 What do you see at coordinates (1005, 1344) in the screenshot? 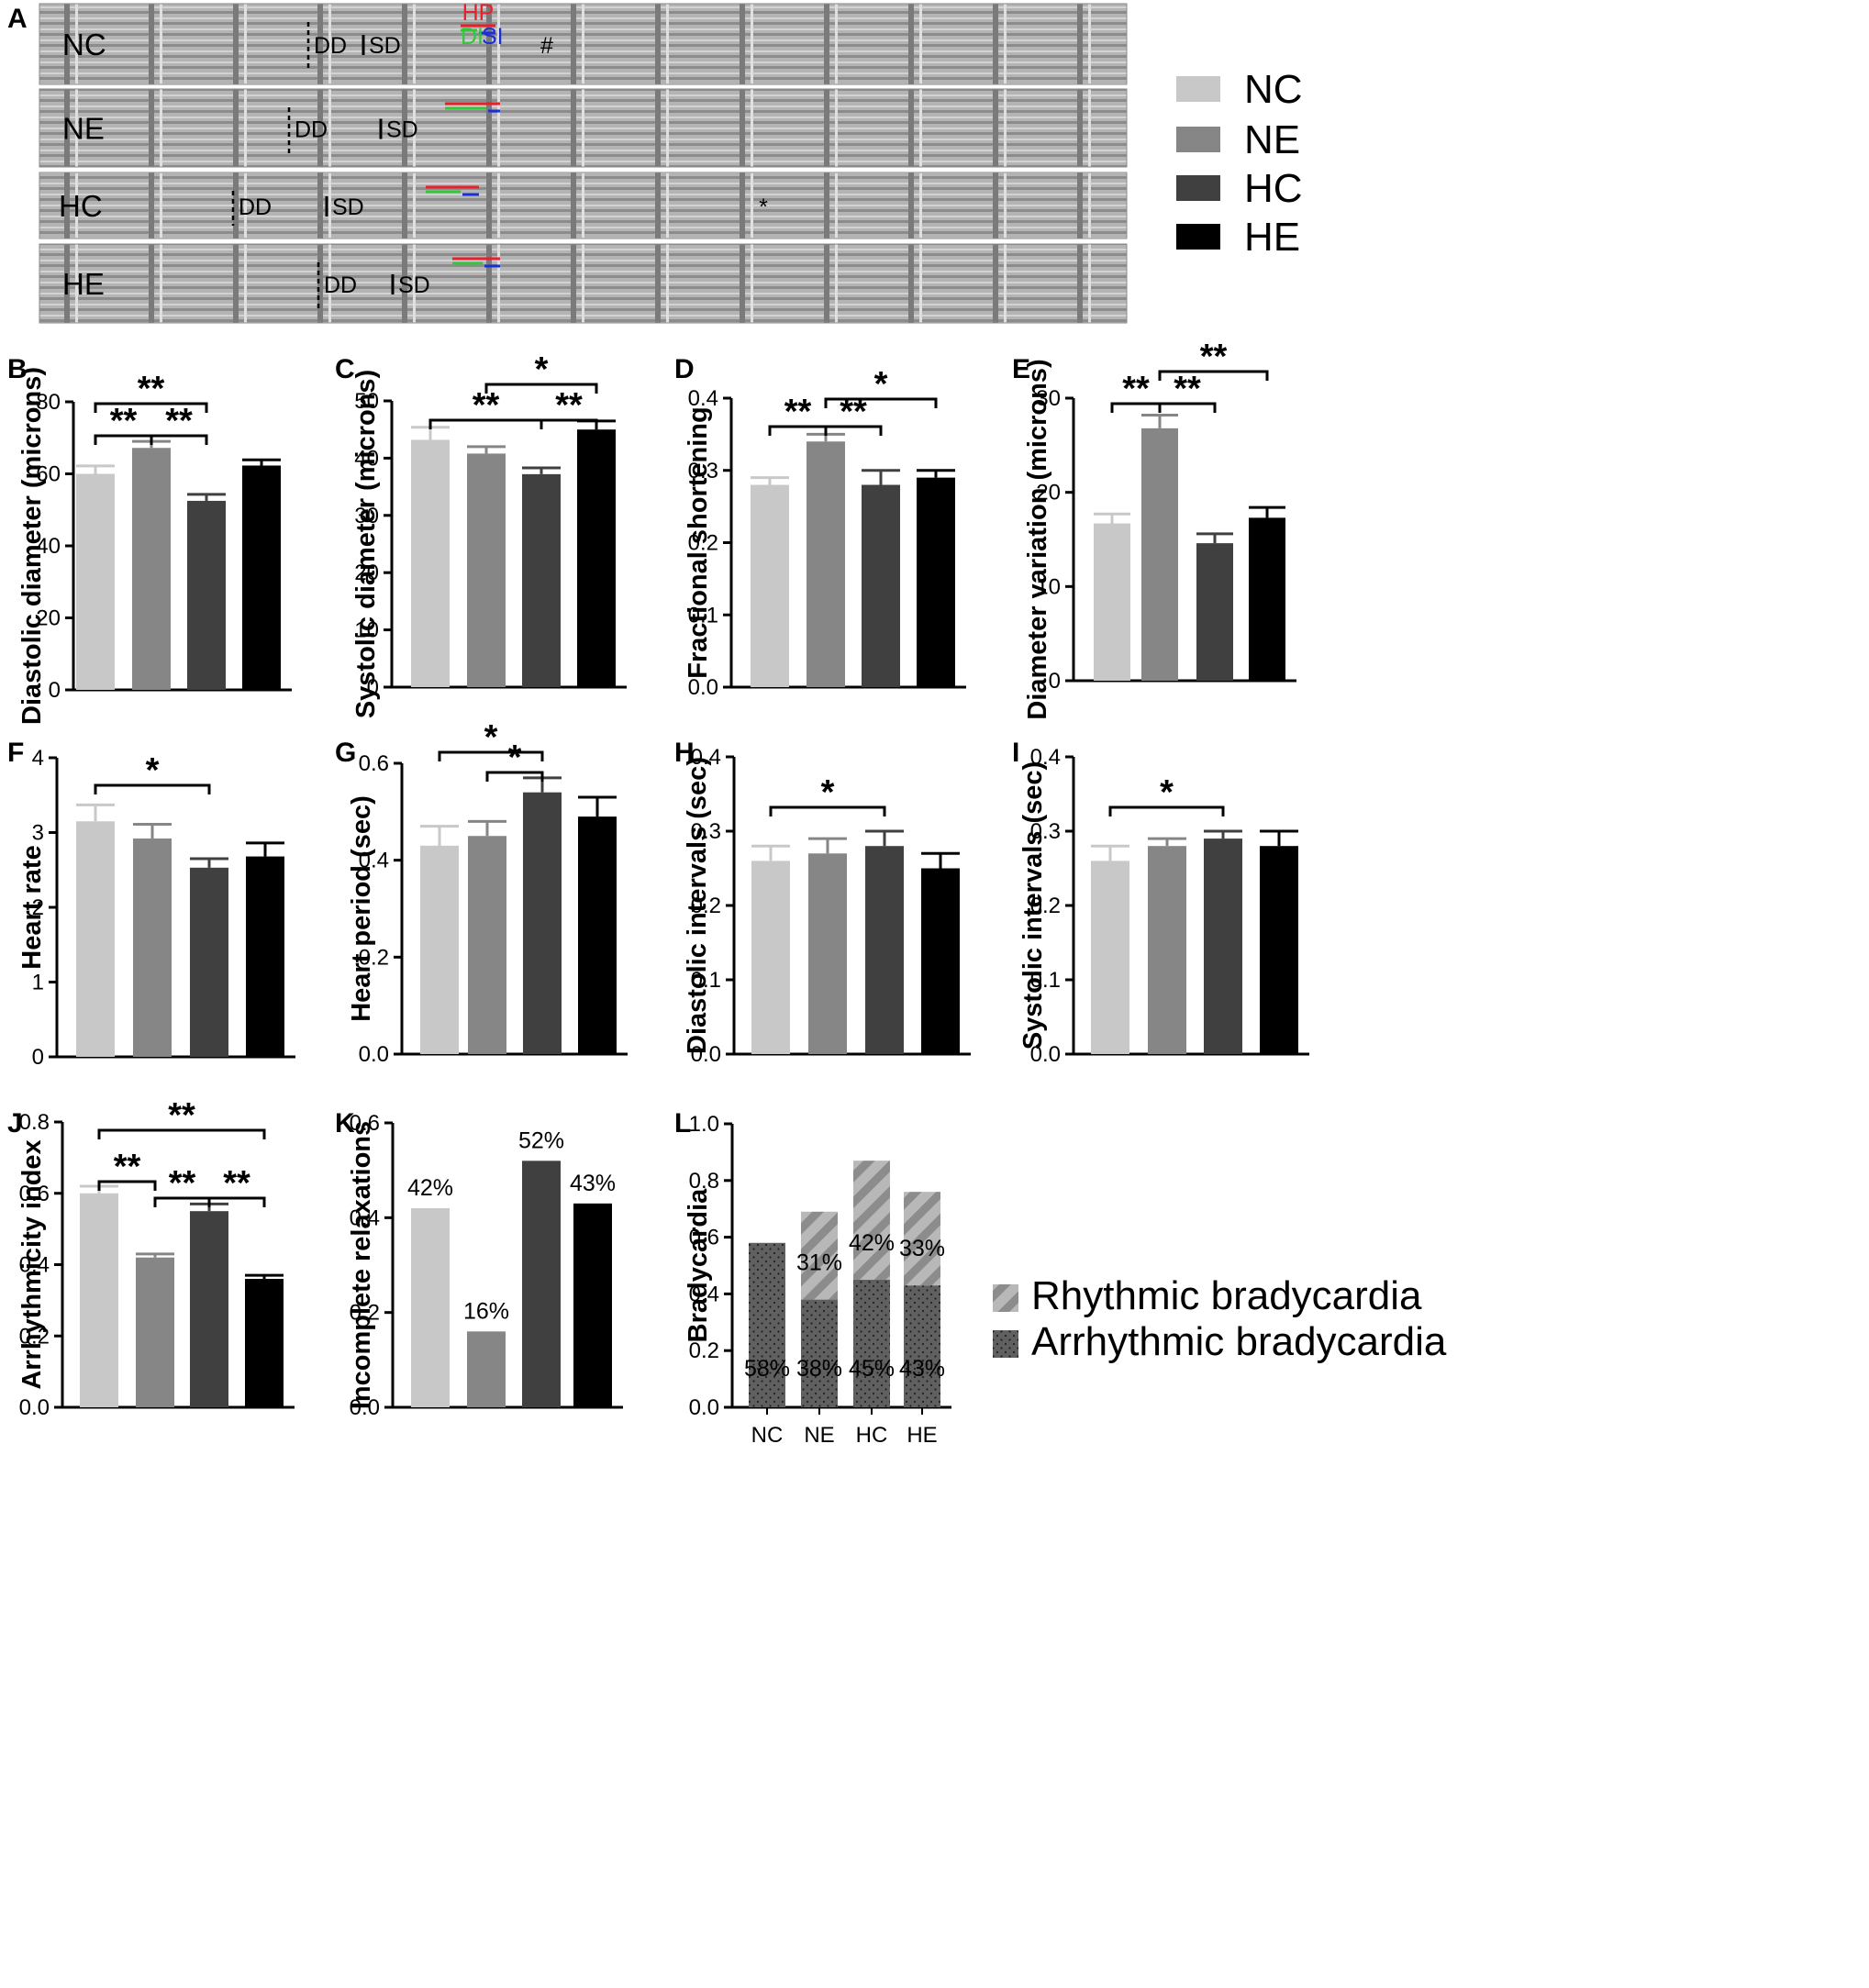
I see `legend-swatch-arrhythmic` at bounding box center [1005, 1344].